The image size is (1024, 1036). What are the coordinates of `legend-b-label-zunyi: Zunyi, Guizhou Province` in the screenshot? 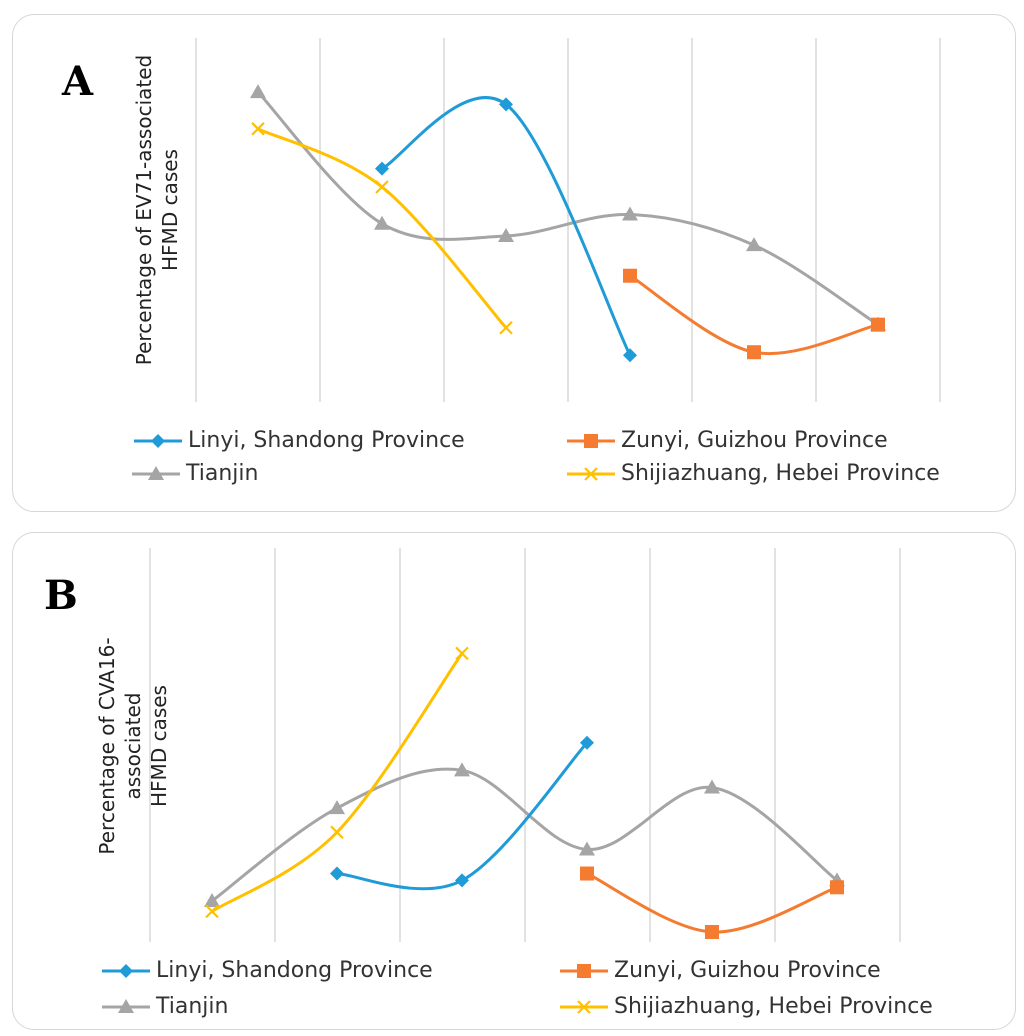 It's located at (747, 970).